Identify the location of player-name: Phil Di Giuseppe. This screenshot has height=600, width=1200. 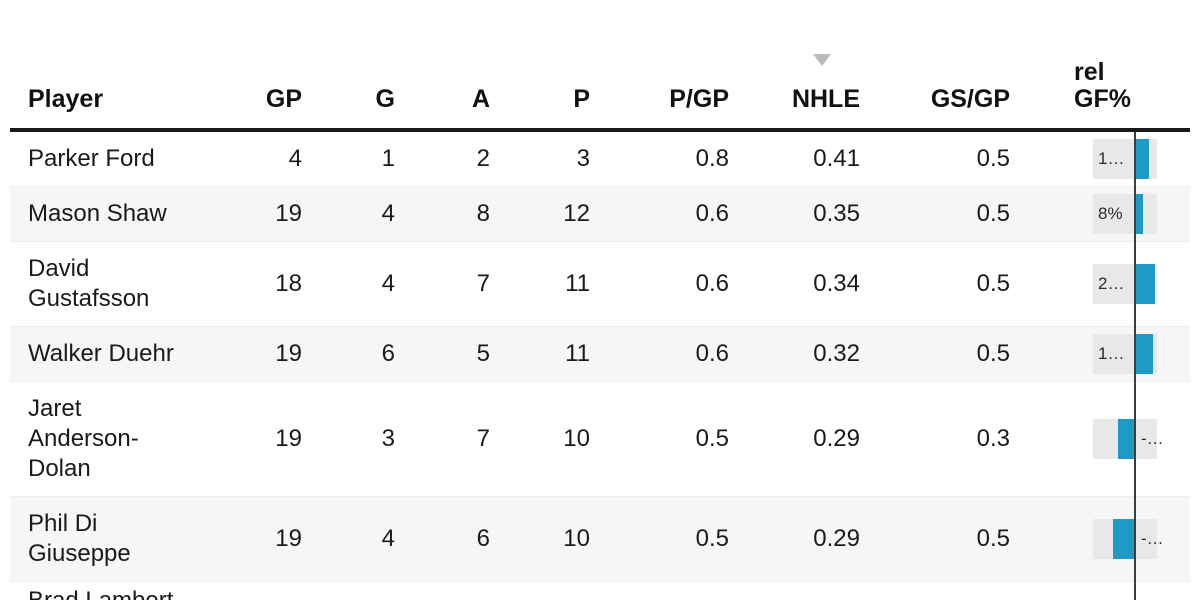
(79, 538).